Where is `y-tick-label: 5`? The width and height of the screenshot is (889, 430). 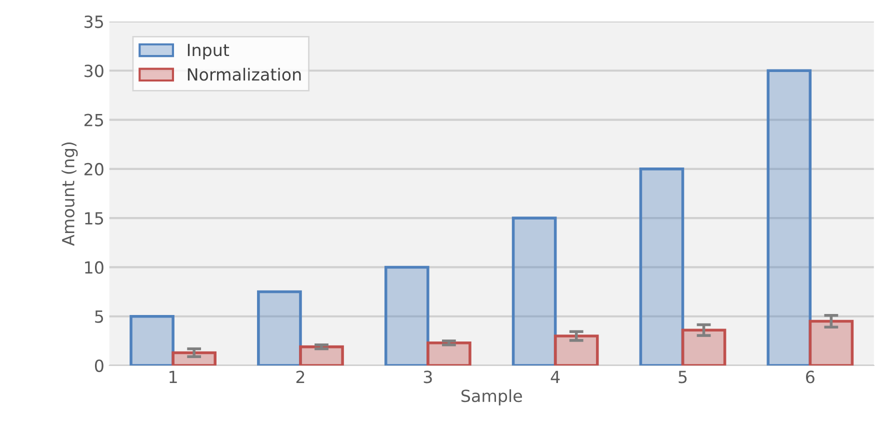
y-tick-label: 5 is located at coordinates (99, 316).